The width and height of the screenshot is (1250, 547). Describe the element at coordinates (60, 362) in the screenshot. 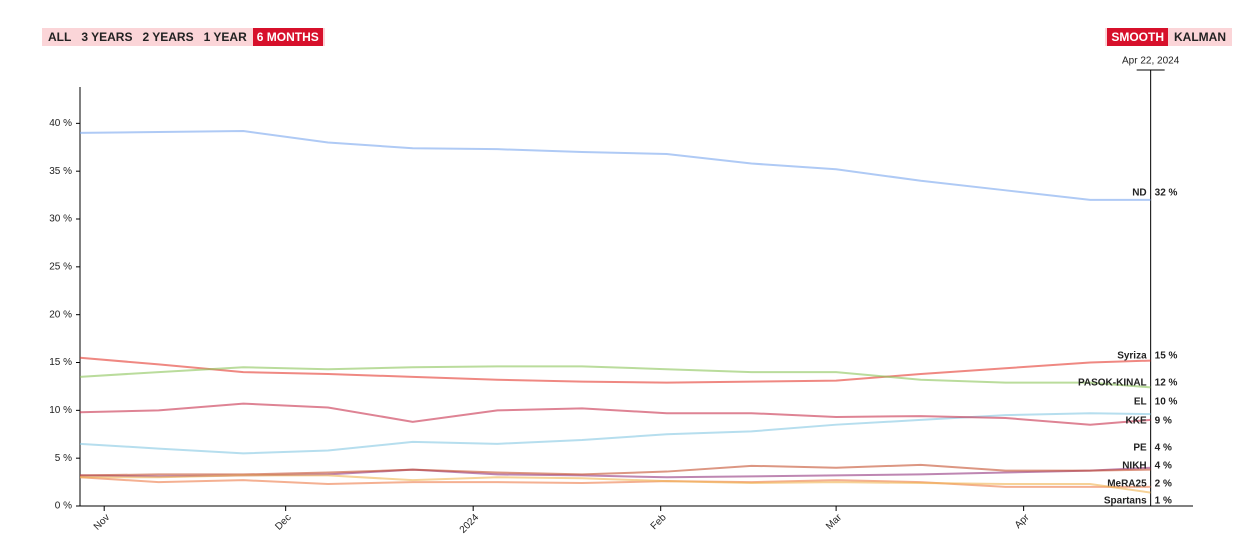

I see `y-tick-label: 15 %` at that location.